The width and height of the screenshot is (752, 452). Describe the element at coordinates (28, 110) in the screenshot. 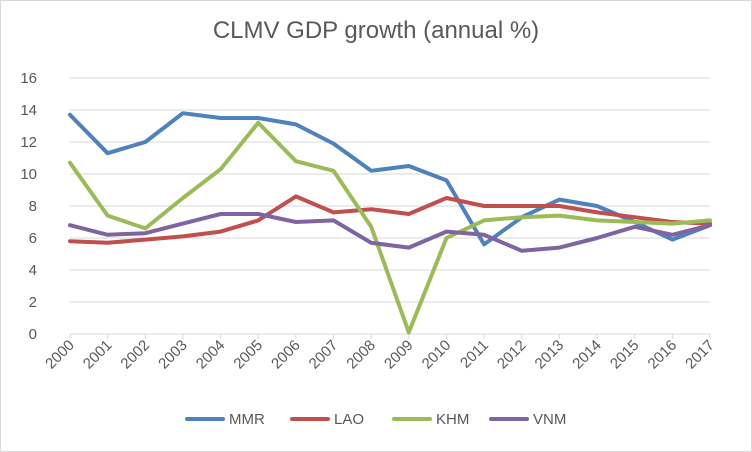

I see `y-tick-label: 14` at that location.